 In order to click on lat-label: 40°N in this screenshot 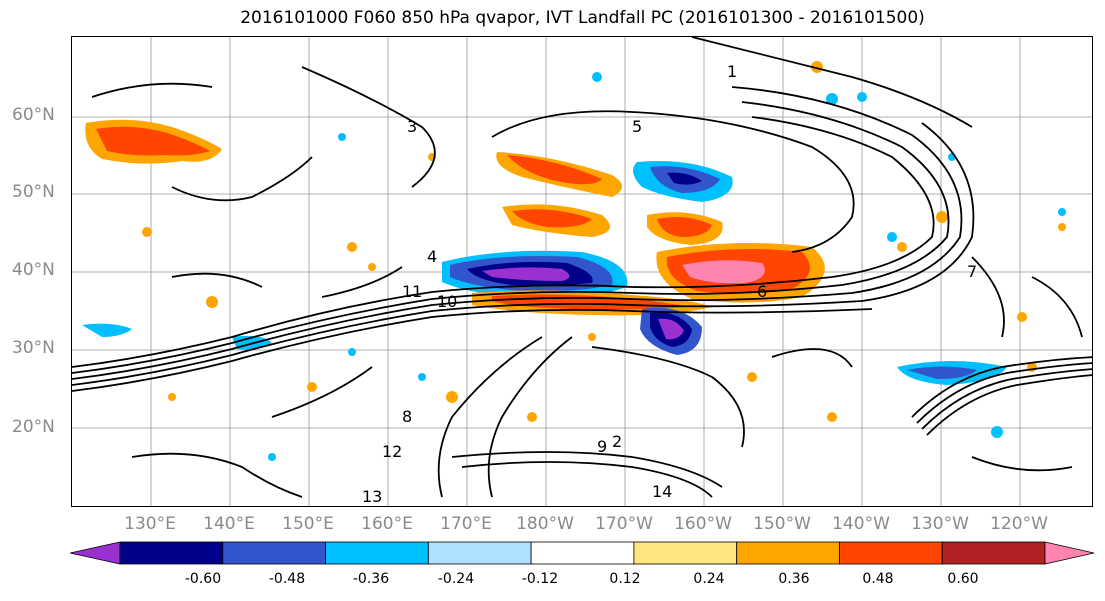, I will do `click(33, 270)`.